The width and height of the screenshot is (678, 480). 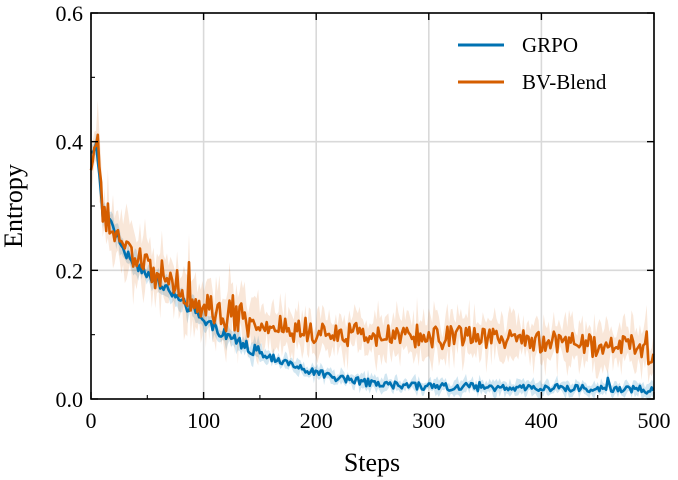 I want to click on legend-label: GRPO, so click(x=550, y=45).